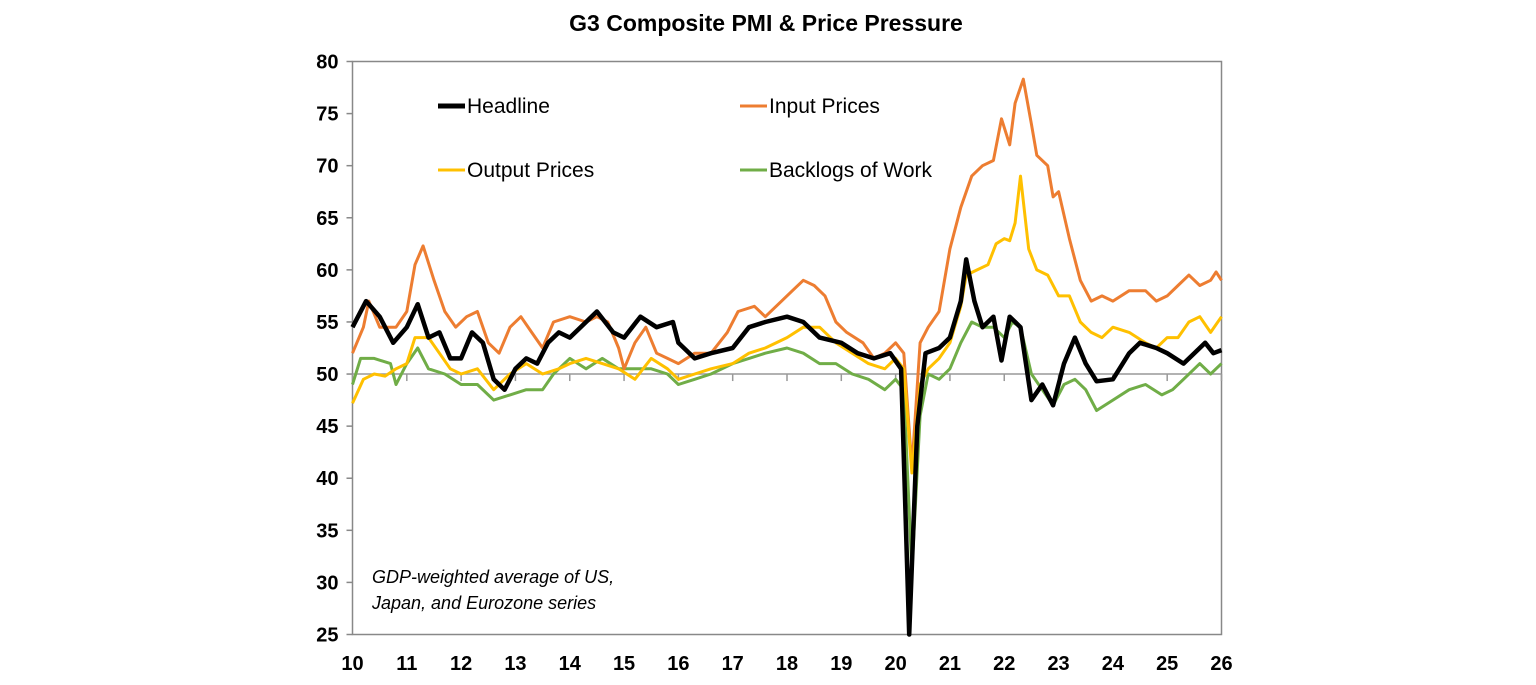  What do you see at coordinates (327, 219) in the screenshot?
I see `y-tick-label: 65` at bounding box center [327, 219].